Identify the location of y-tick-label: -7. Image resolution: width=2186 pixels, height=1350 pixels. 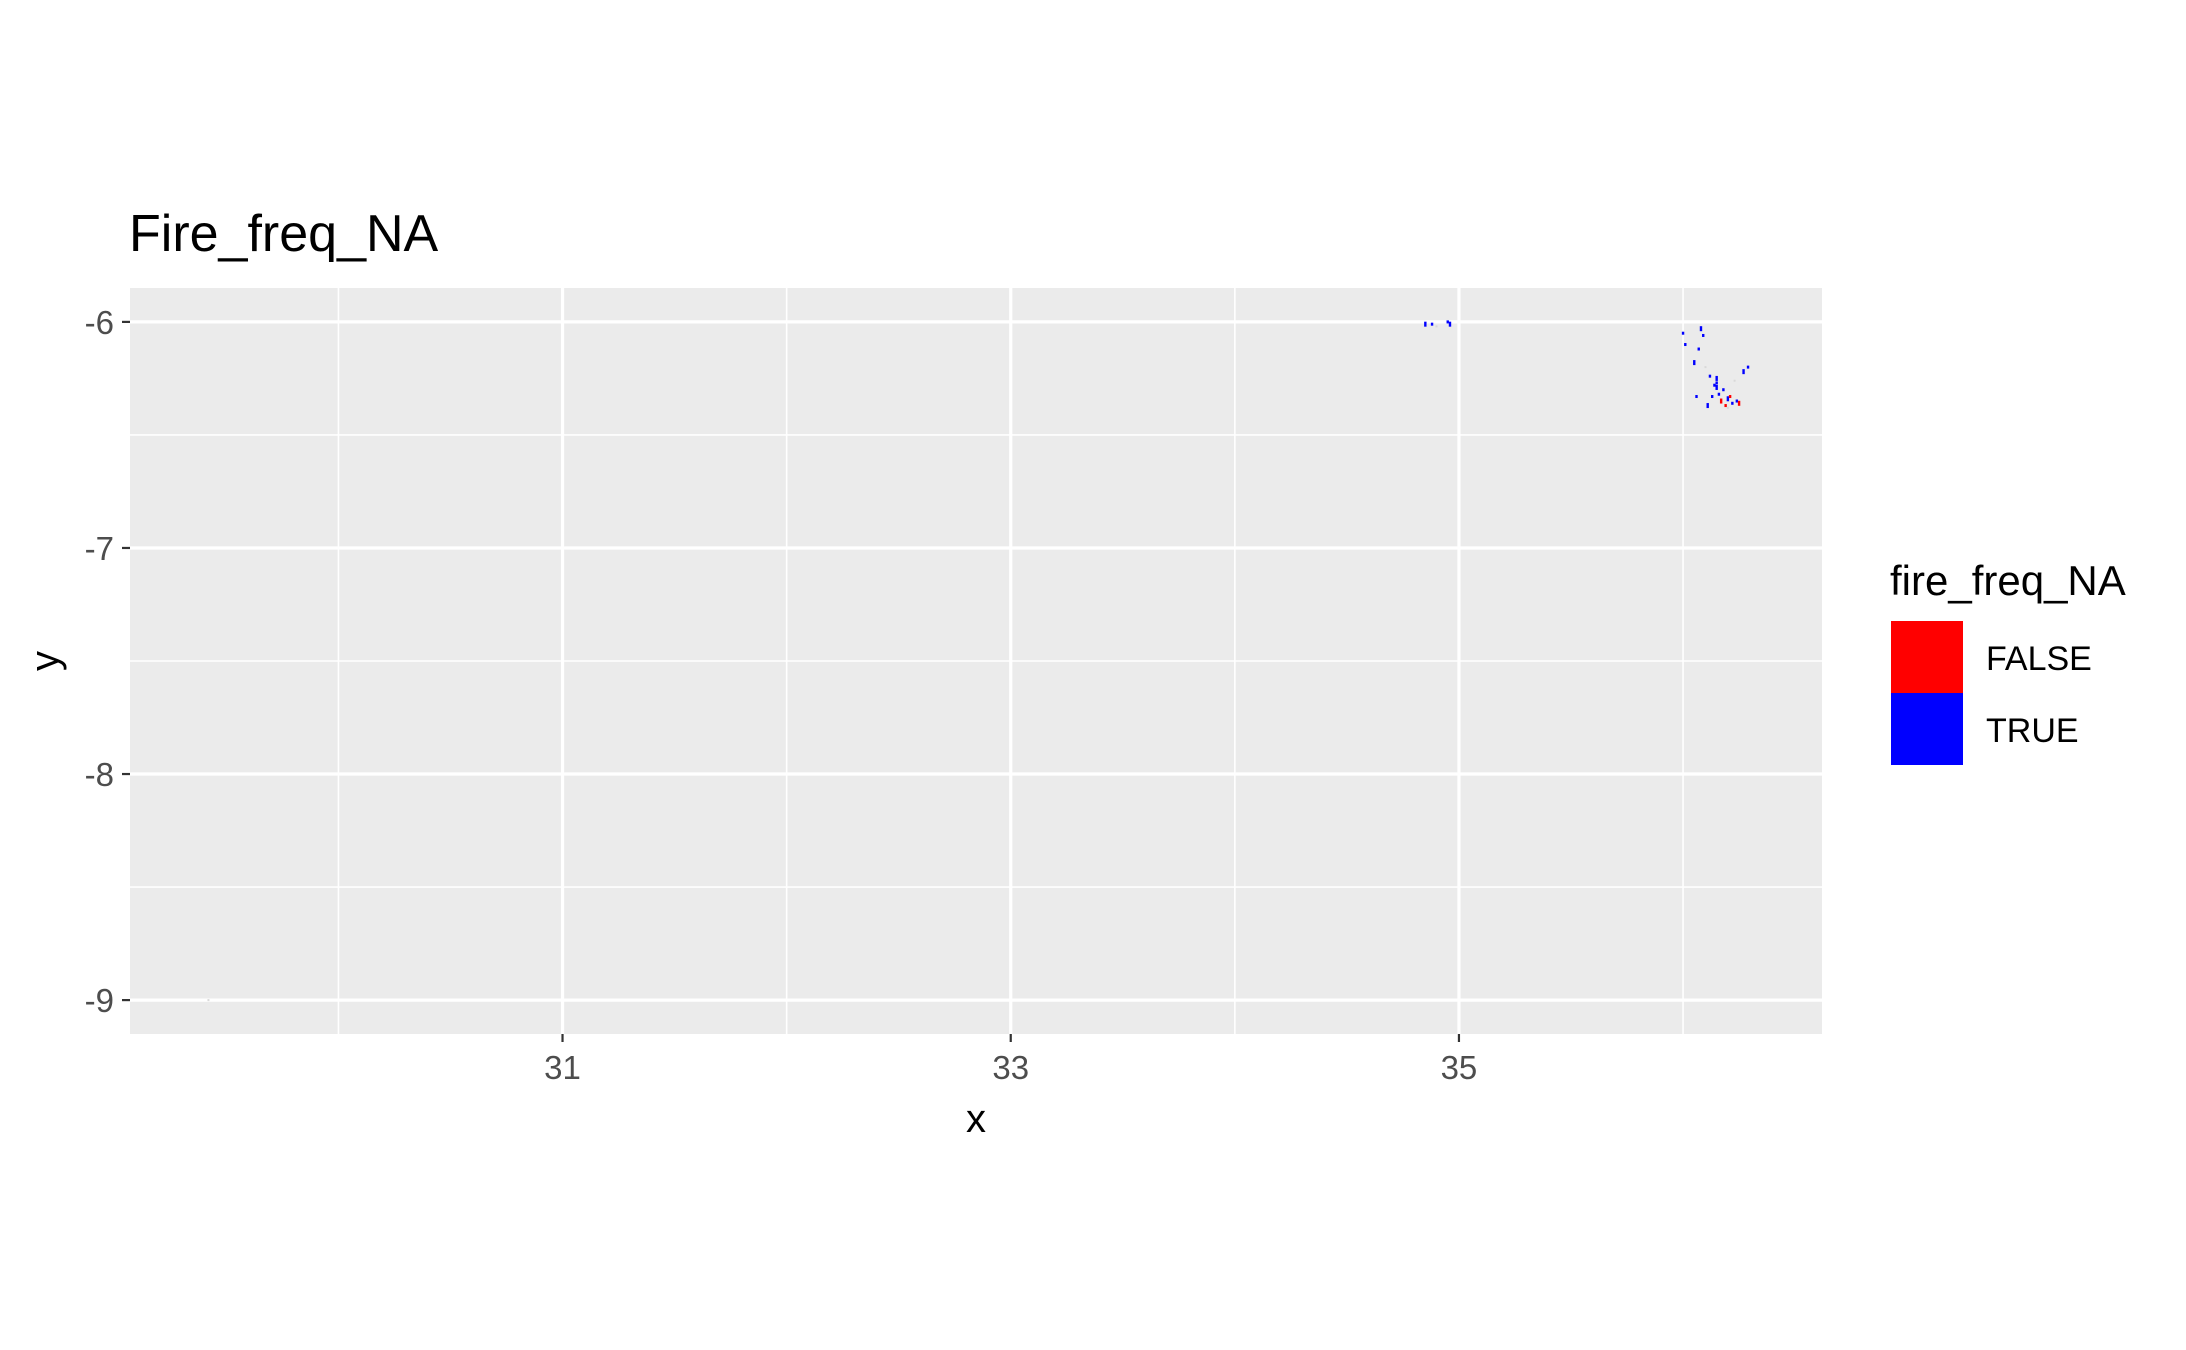
(99, 548).